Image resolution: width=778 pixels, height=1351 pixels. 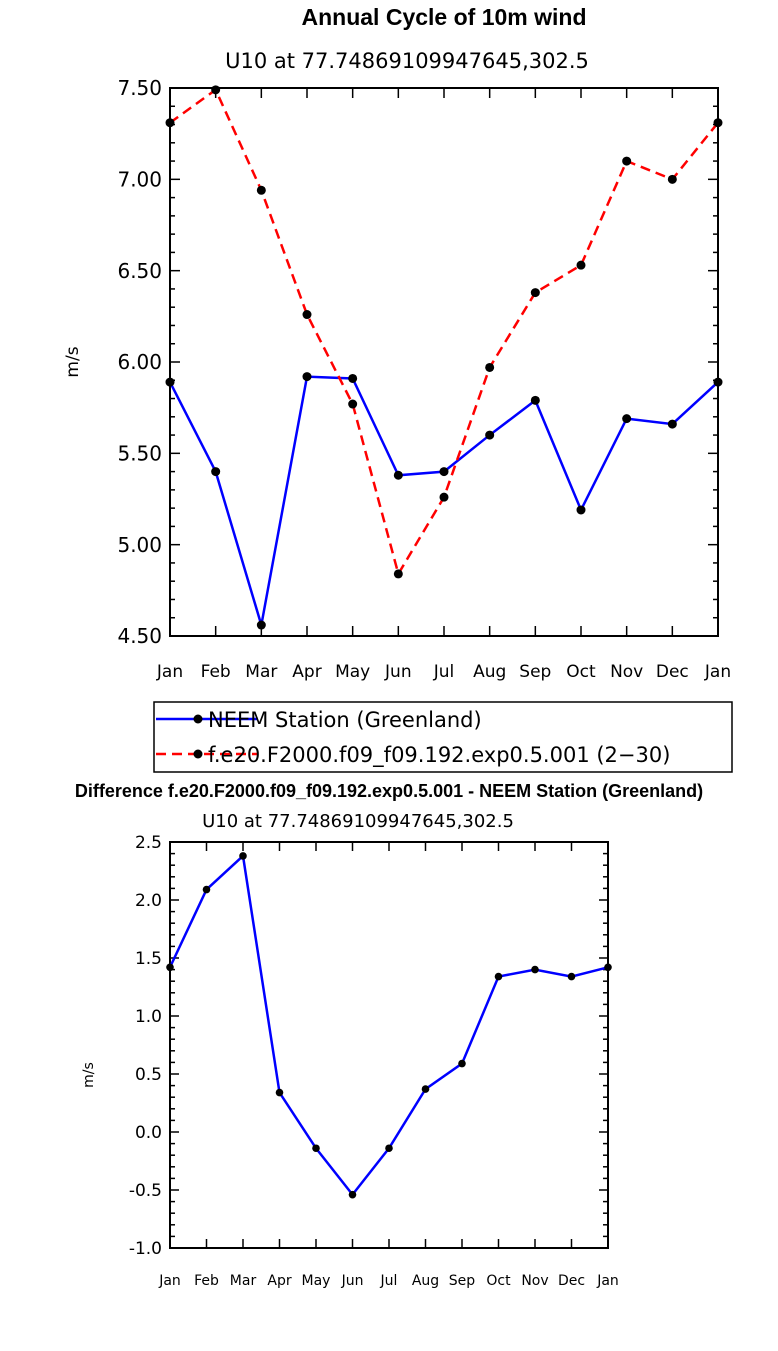 What do you see at coordinates (206, 1281) in the screenshot?
I see `chart2-xtick-label: Feb` at bounding box center [206, 1281].